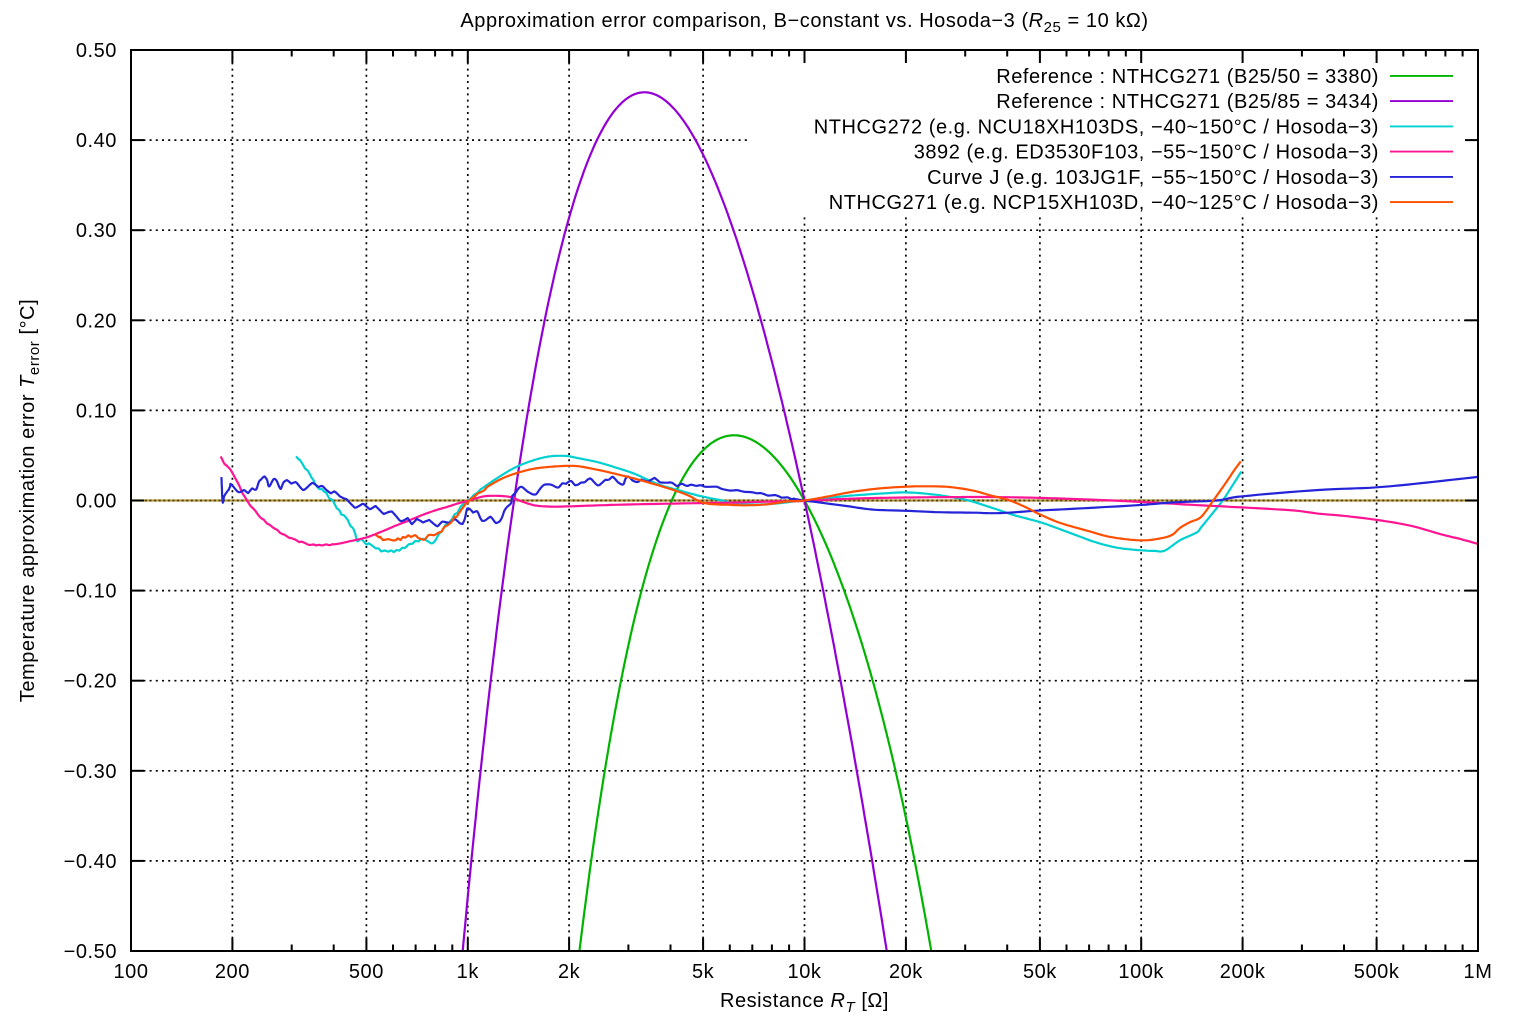 The height and width of the screenshot is (1029, 1536). Describe the element at coordinates (232, 972) in the screenshot. I see `svg-text: 200` at that location.